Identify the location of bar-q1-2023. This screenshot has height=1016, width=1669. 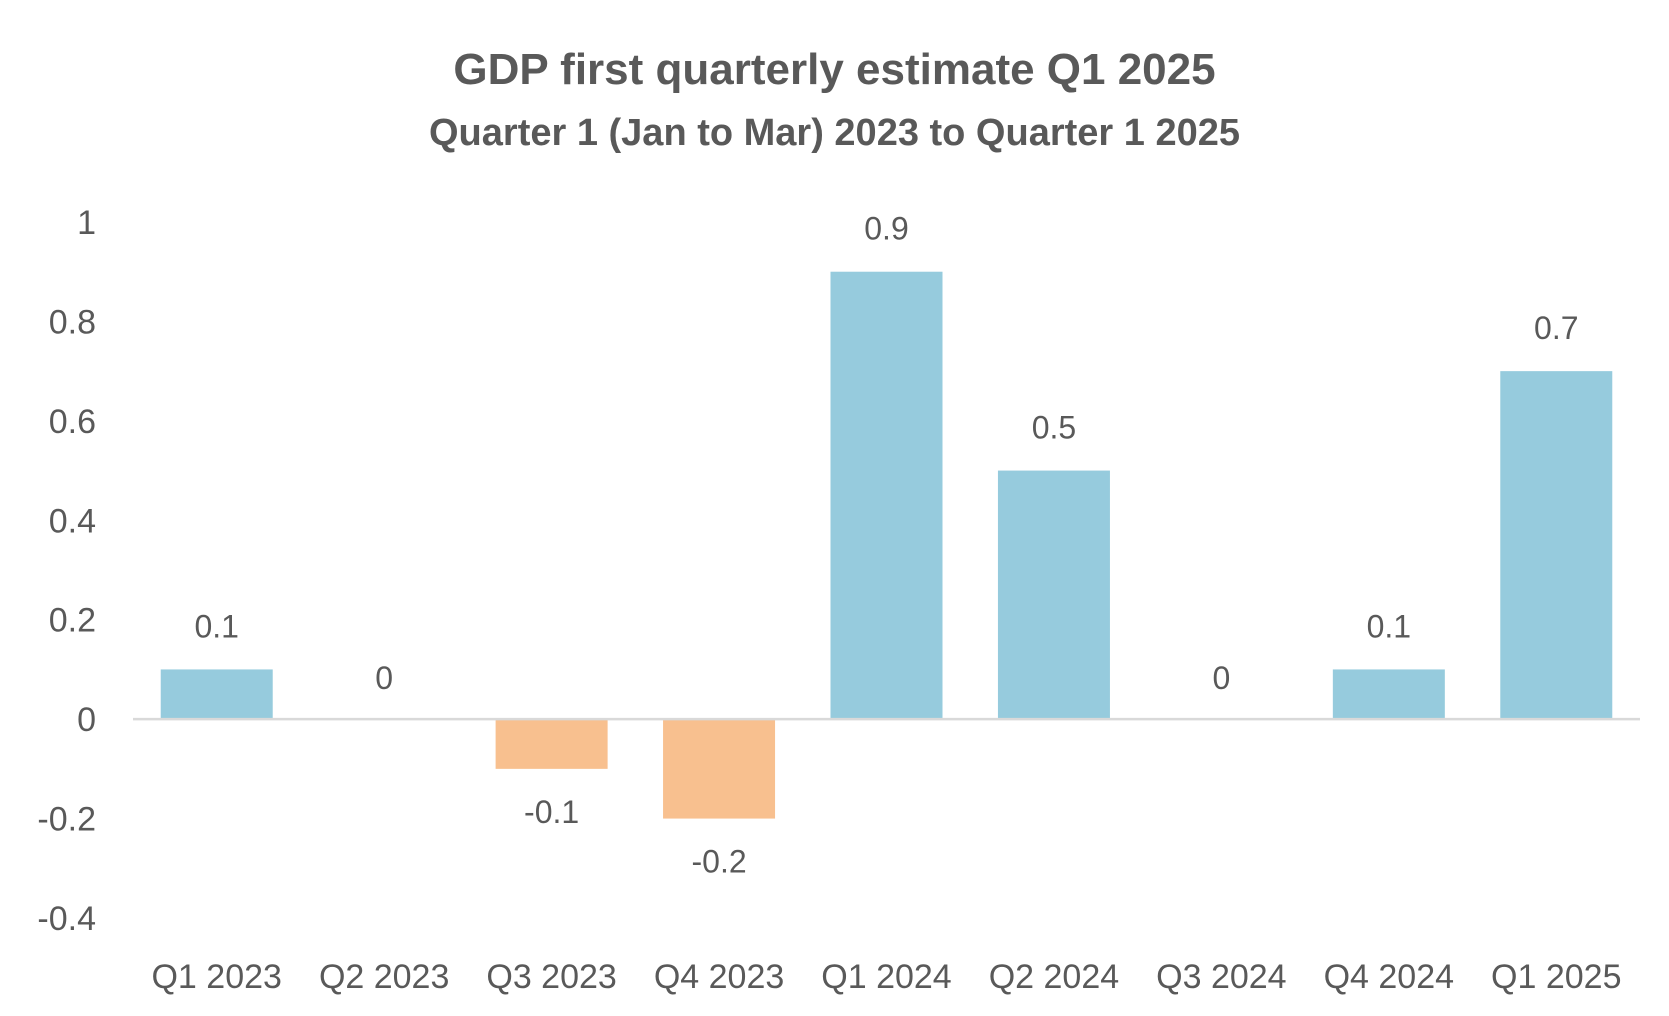
(216, 694).